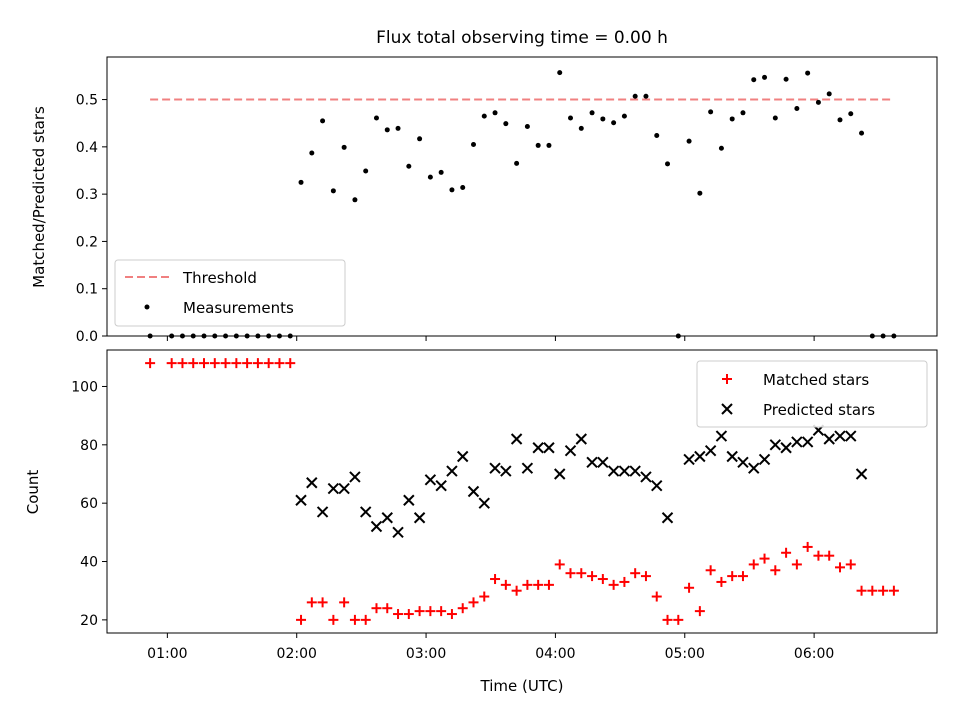 Image resolution: width=960 pixels, height=720 pixels. Describe the element at coordinates (84, 387) in the screenshot. I see `count-y-tick-label: 100` at that location.